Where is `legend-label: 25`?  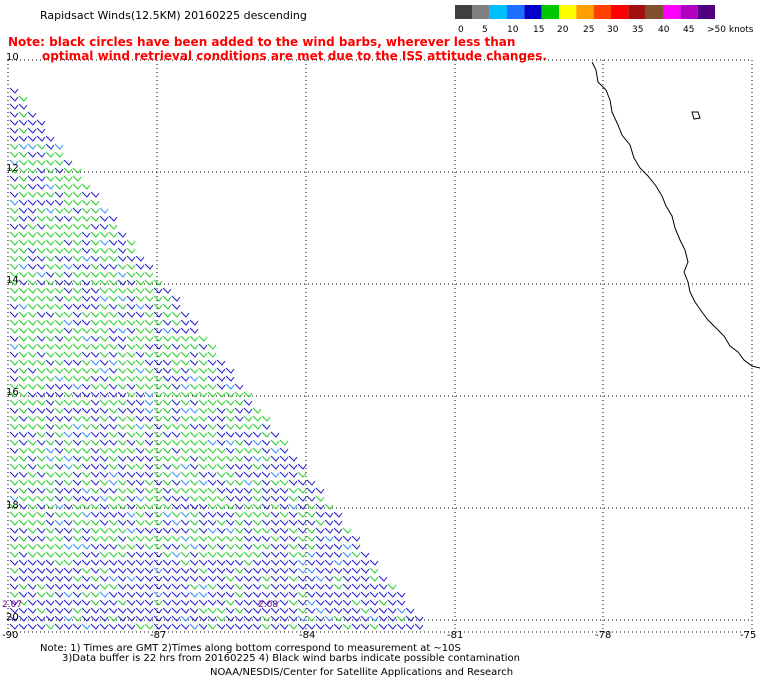 legend-label: 25 is located at coordinates (588, 30).